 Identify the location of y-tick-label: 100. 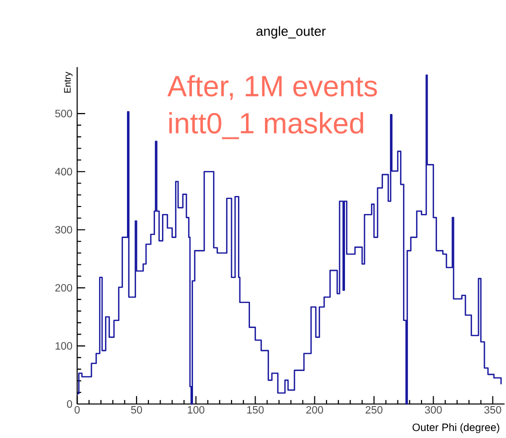
(64, 346).